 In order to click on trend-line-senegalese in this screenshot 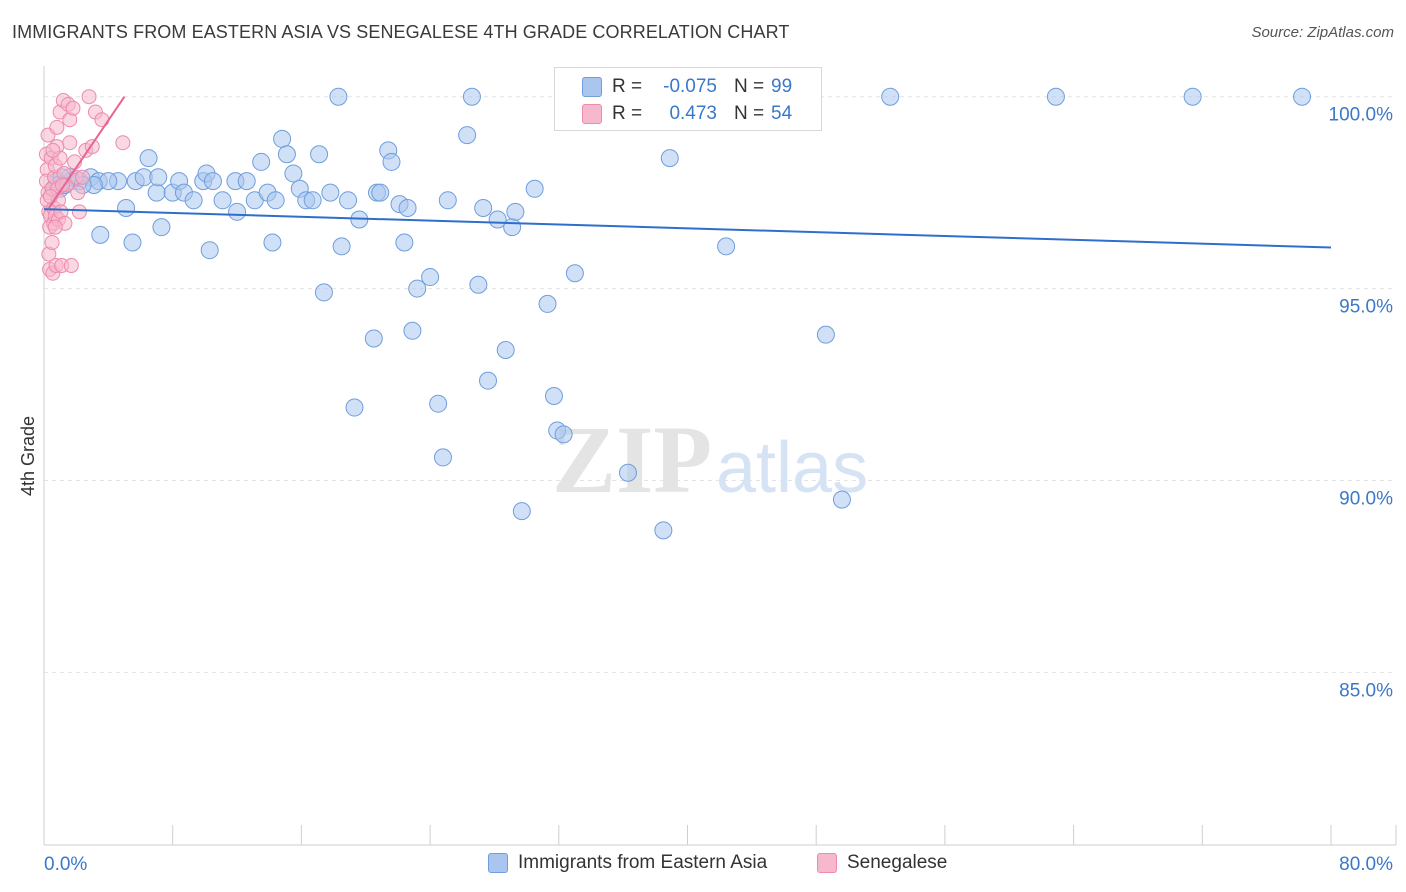, I will do `click(86, 152)`.